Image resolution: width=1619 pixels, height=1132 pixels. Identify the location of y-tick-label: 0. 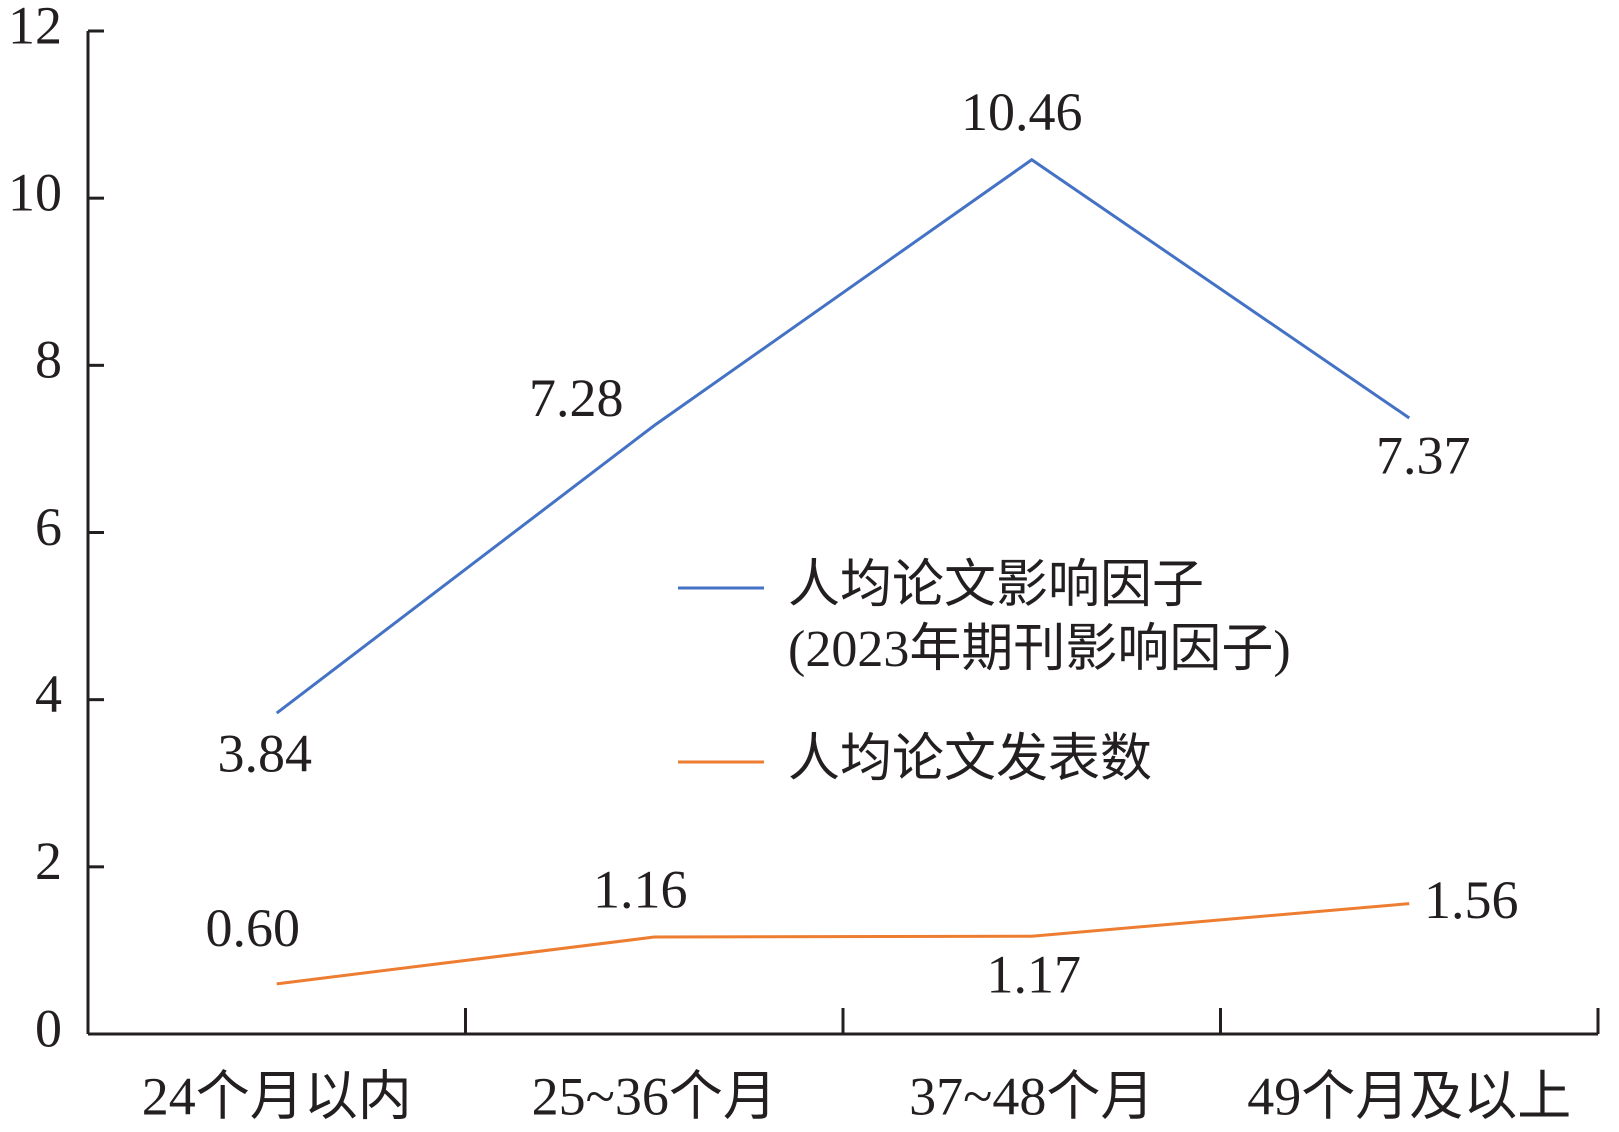
(48, 1028).